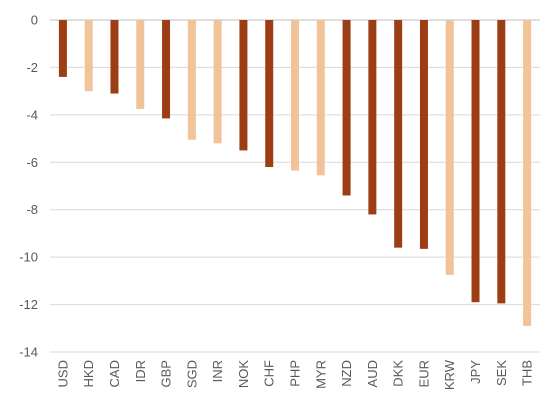  Describe the element at coordinates (295, 95) in the screenshot. I see `bar-php` at that location.